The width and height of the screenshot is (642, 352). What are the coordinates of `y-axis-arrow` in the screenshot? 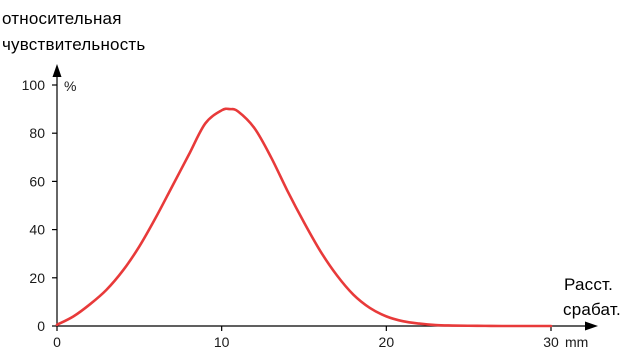 It's located at (57, 70).